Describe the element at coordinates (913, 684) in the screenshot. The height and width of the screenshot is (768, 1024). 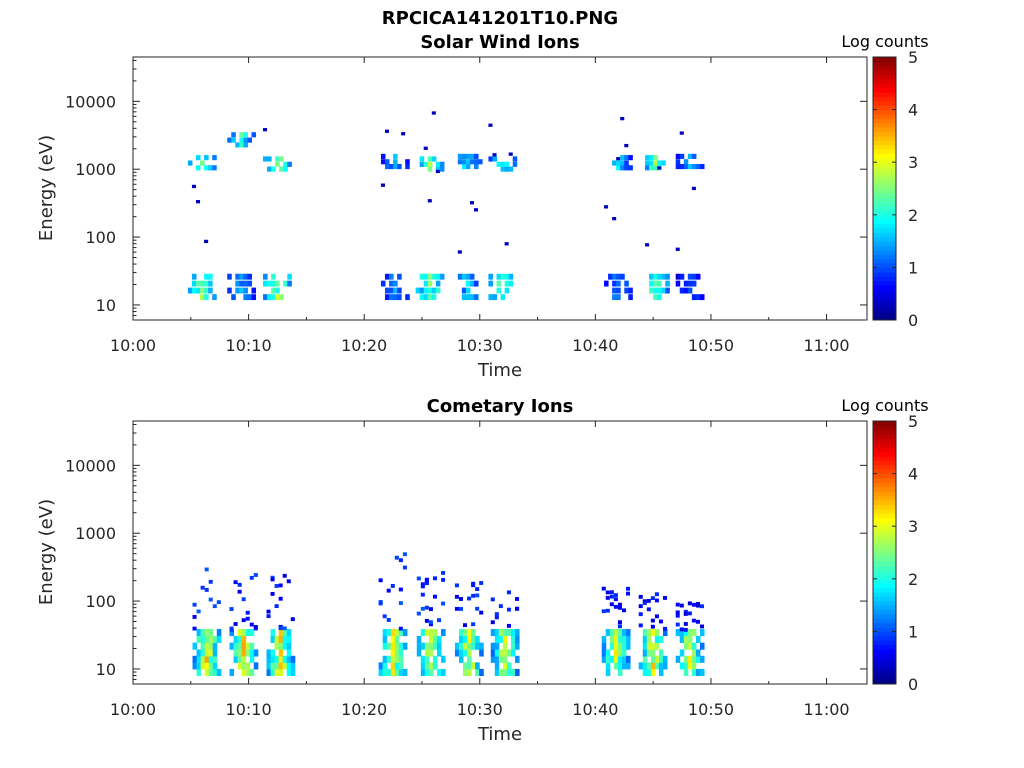
I see `colorbar-tick-label: 0` at that location.